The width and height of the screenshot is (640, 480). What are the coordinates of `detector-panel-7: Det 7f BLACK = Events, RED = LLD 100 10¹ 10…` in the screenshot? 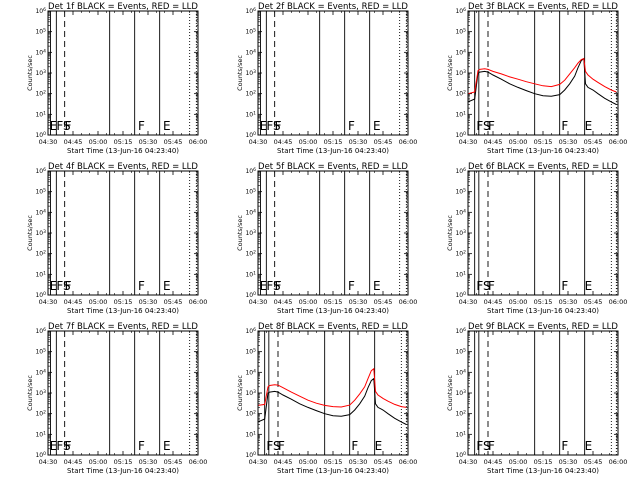 It's located at (116, 398).